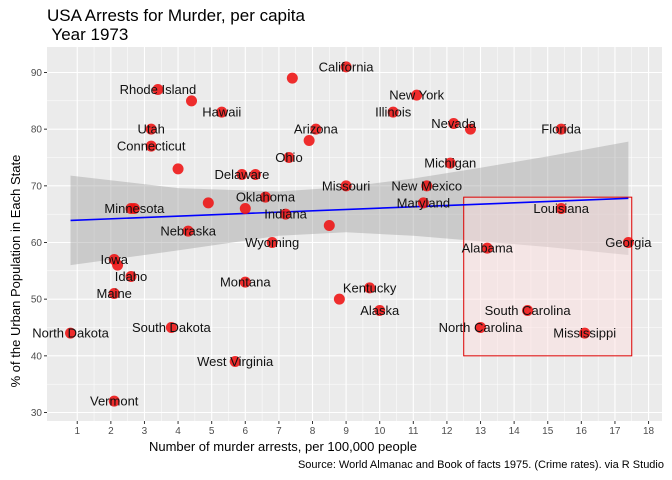 The width and height of the screenshot is (672, 480). I want to click on point-label: New Mexico, so click(426, 185).